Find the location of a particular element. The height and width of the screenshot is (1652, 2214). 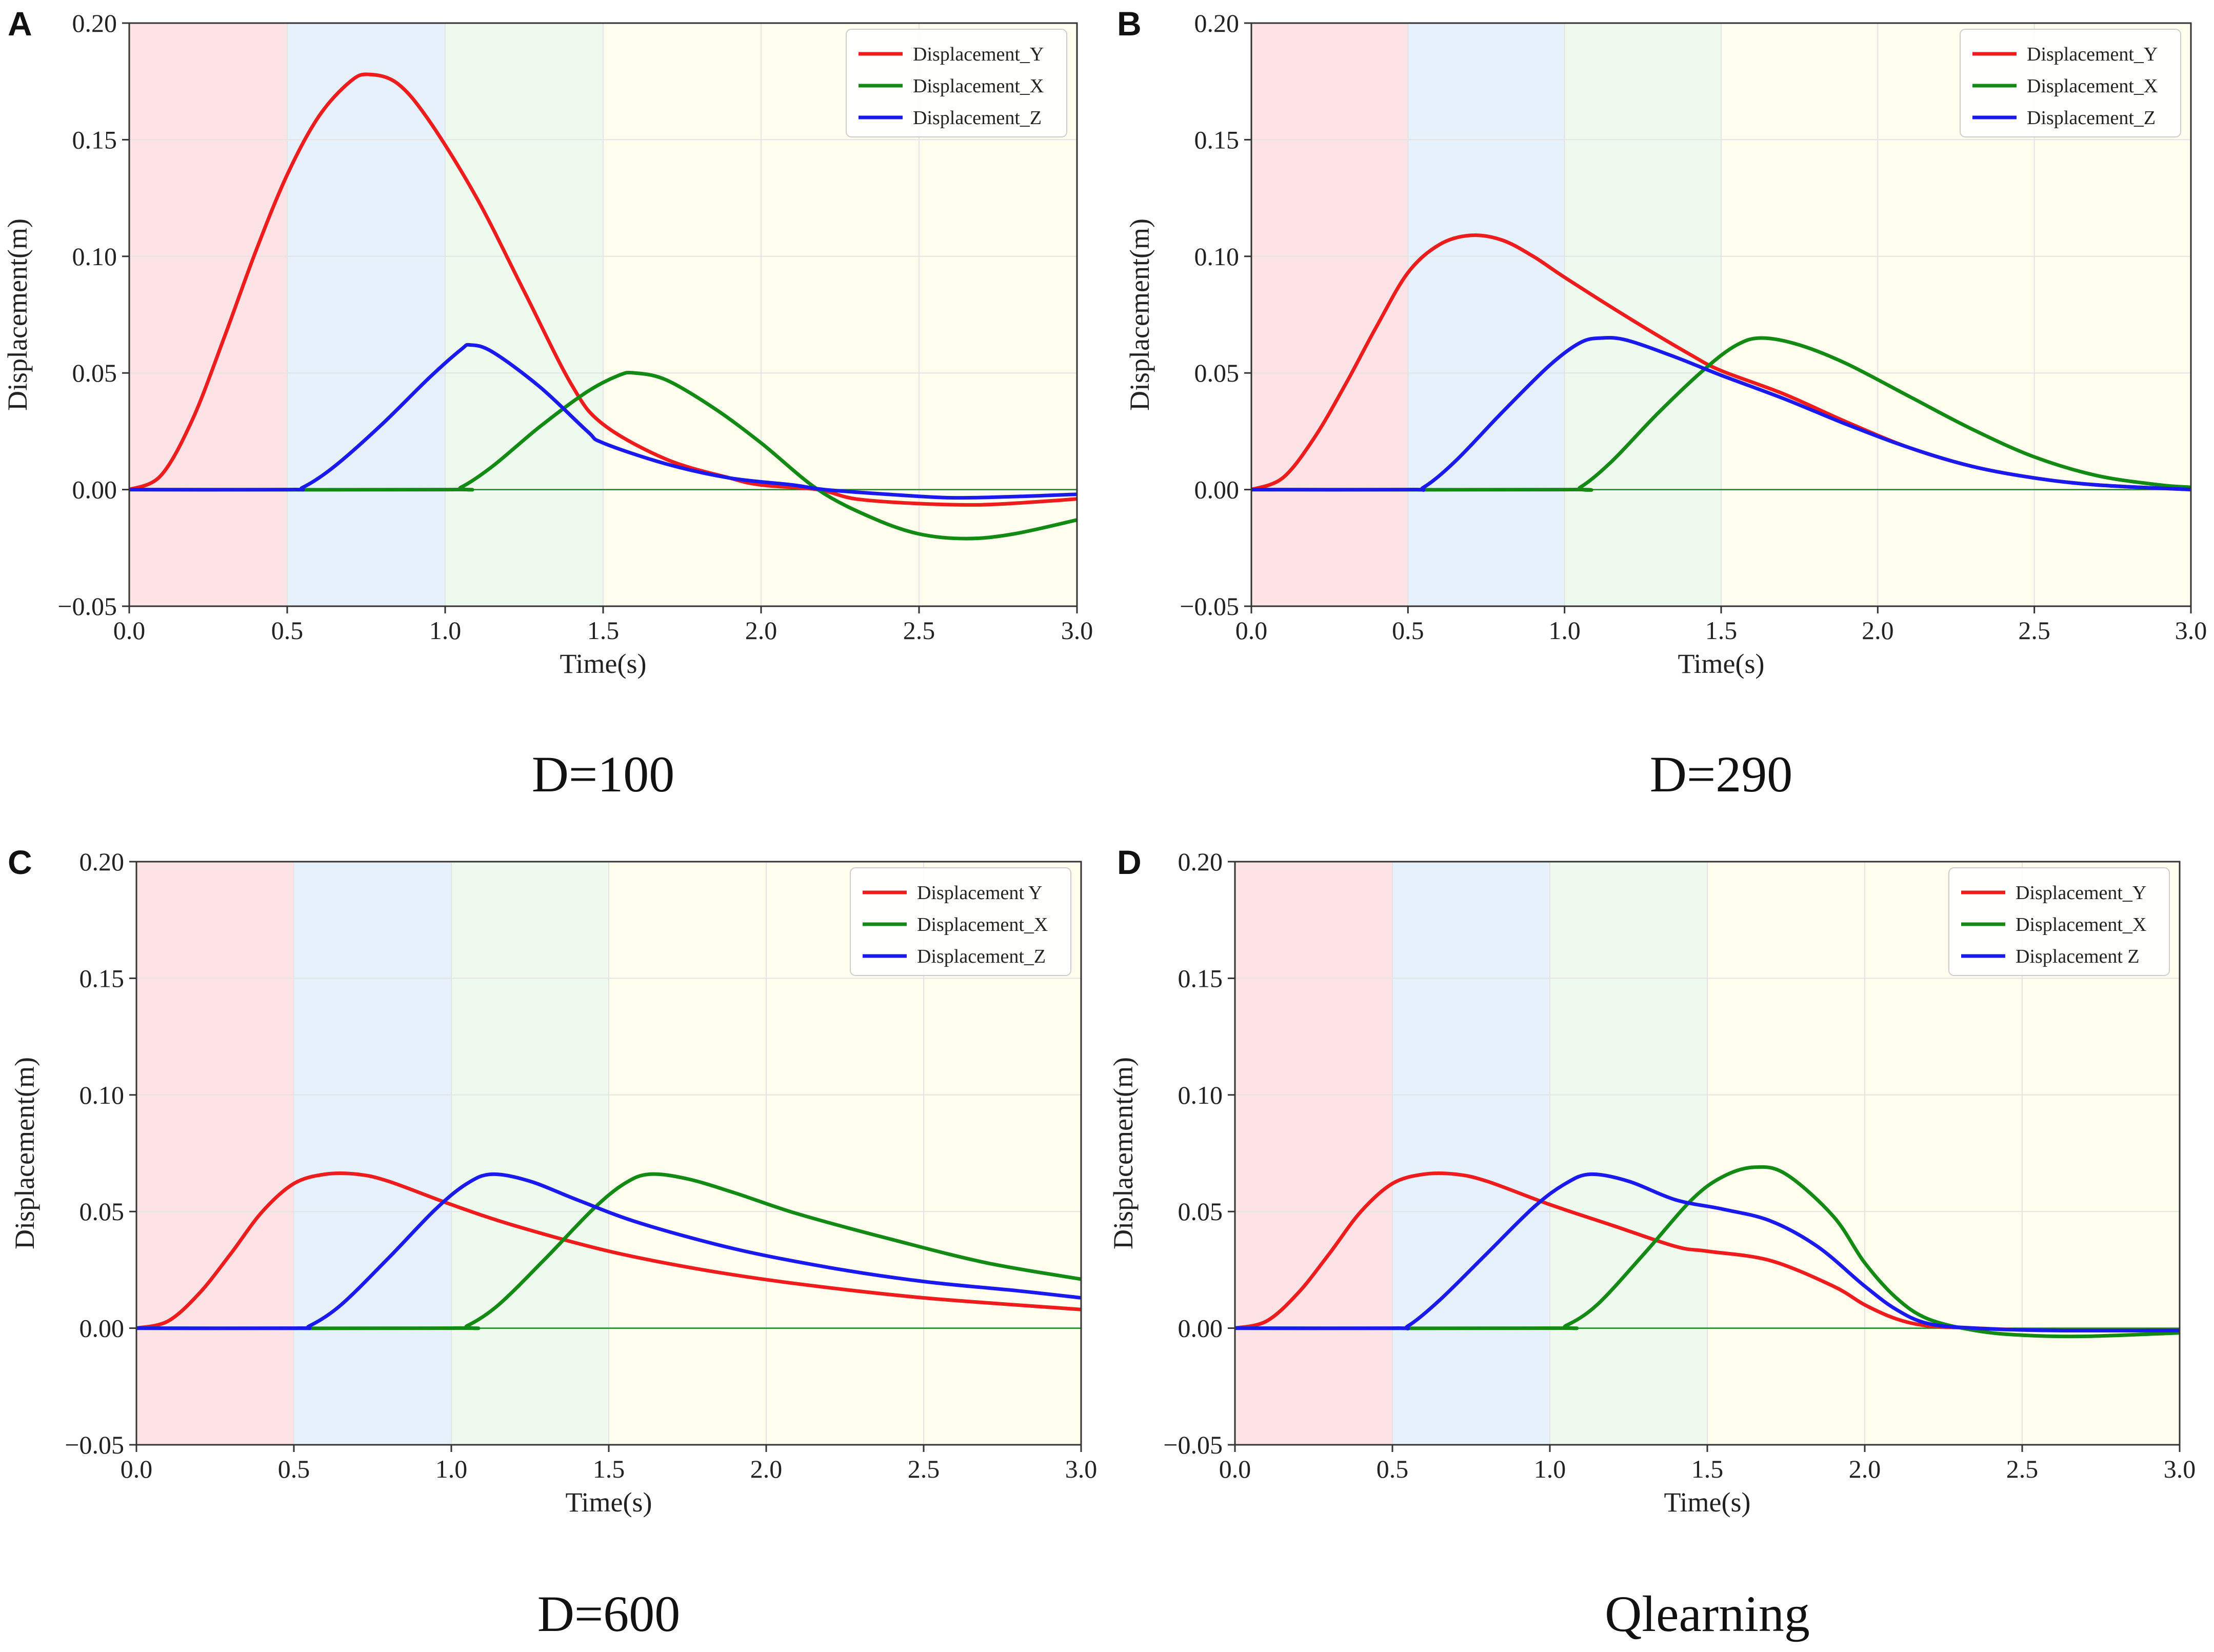

panel-letter: B is located at coordinates (1129, 24).